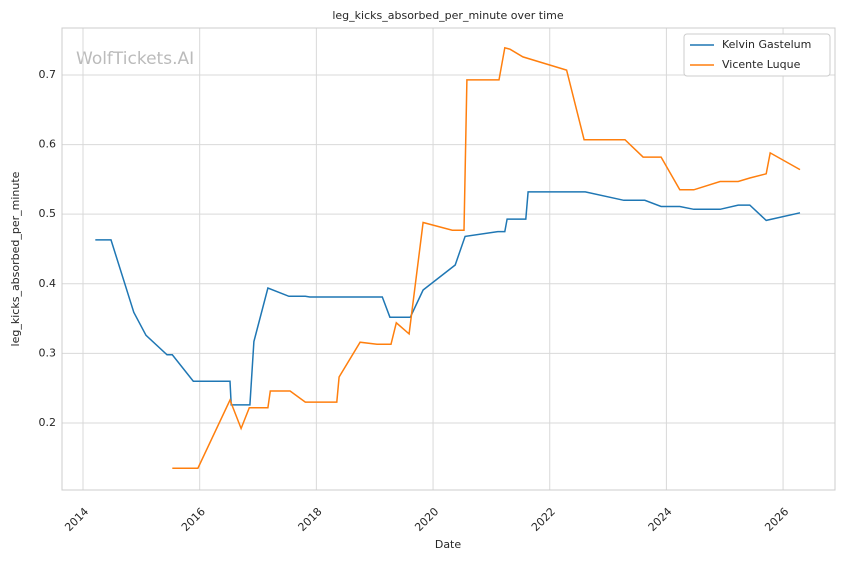 The width and height of the screenshot is (844, 561). What do you see at coordinates (426, 519) in the screenshot?
I see `x-tick-label: 2020` at bounding box center [426, 519].